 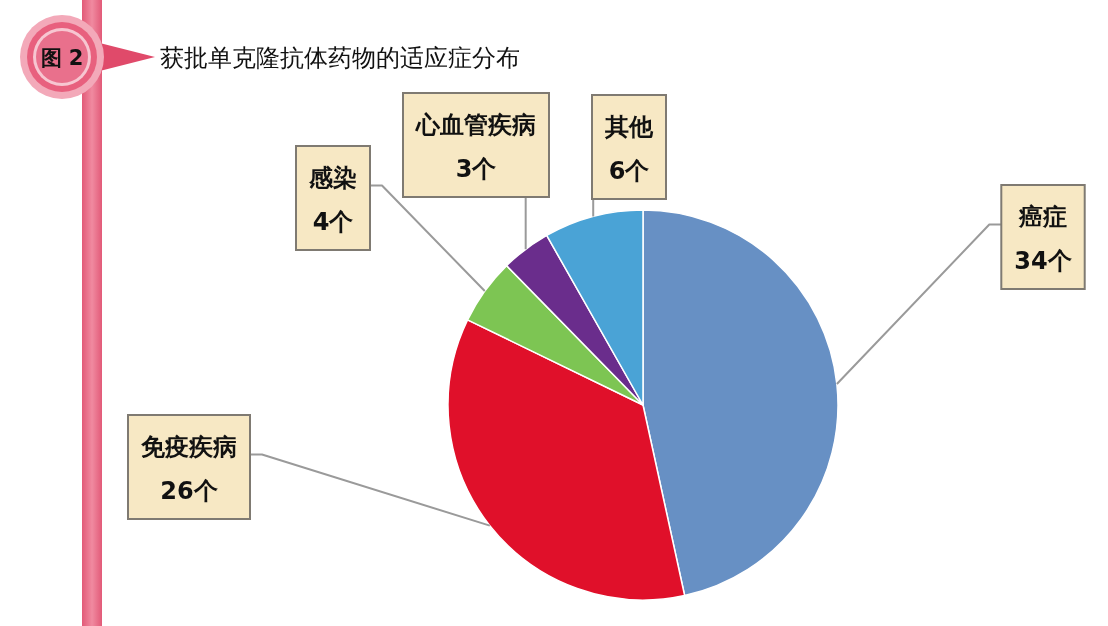 I want to click on caption: 图 2, so click(x=62, y=58).